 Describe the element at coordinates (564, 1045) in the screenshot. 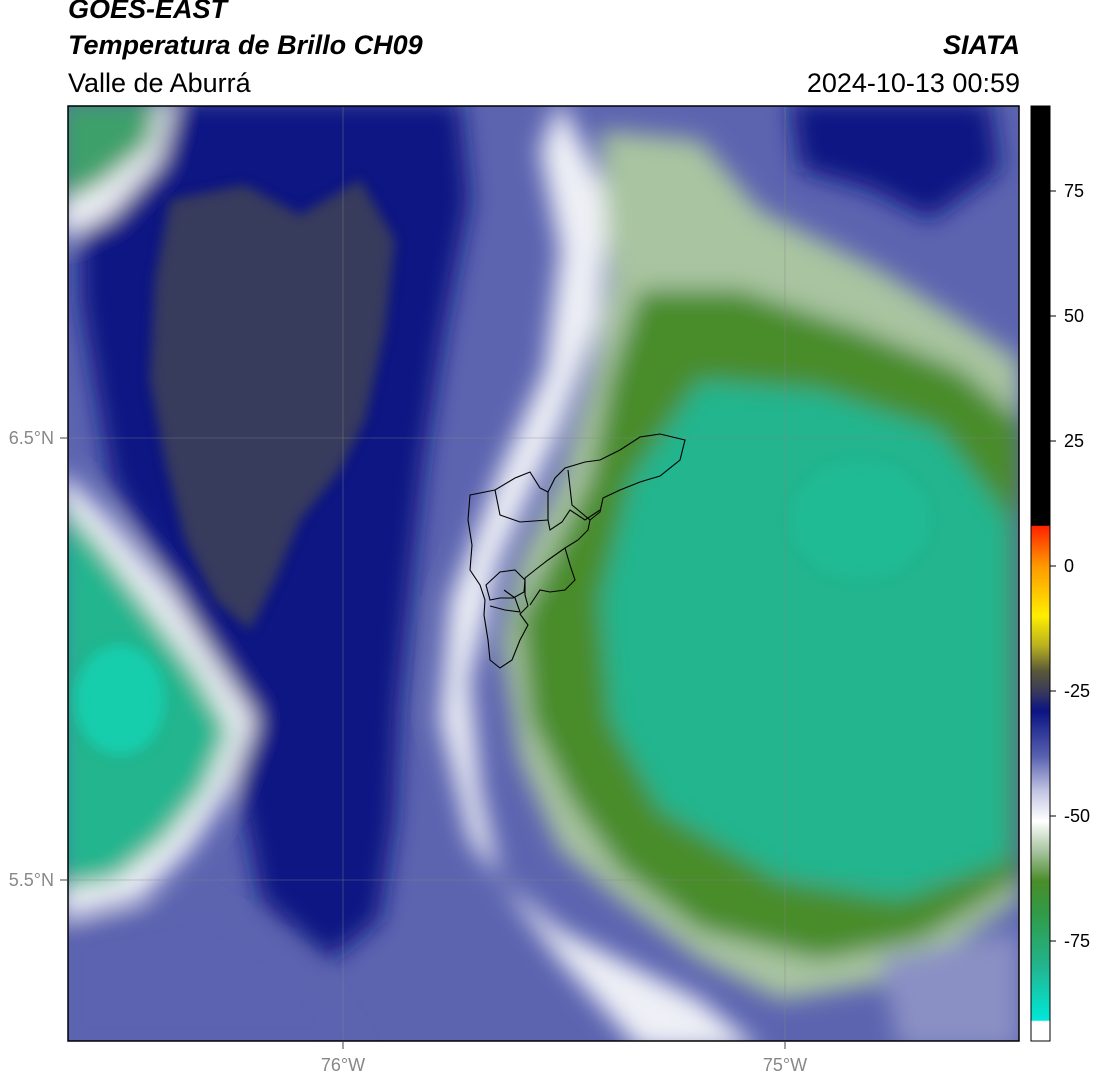

I see `lon-axis` at that location.